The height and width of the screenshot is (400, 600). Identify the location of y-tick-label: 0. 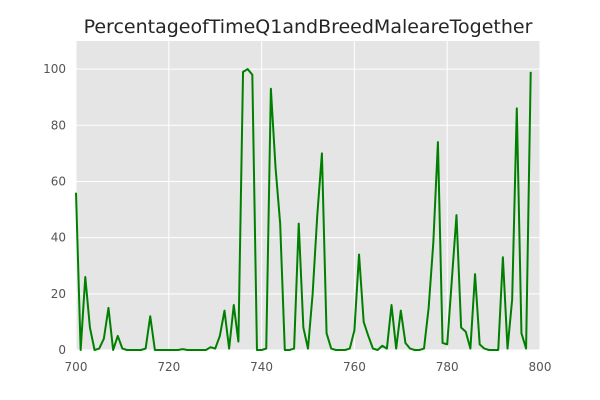
(62, 350).